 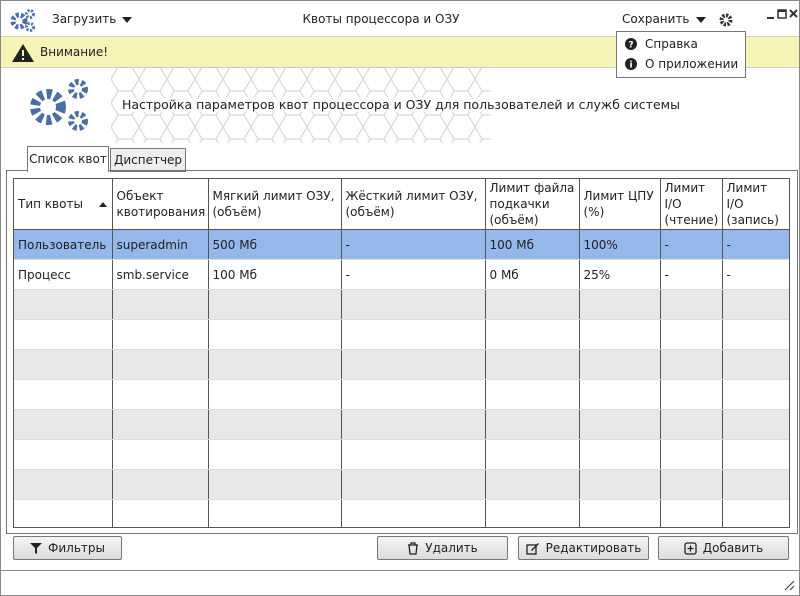 What do you see at coordinates (275, 274) in the screenshot?
I see `table-cell: 100 Мб` at bounding box center [275, 274].